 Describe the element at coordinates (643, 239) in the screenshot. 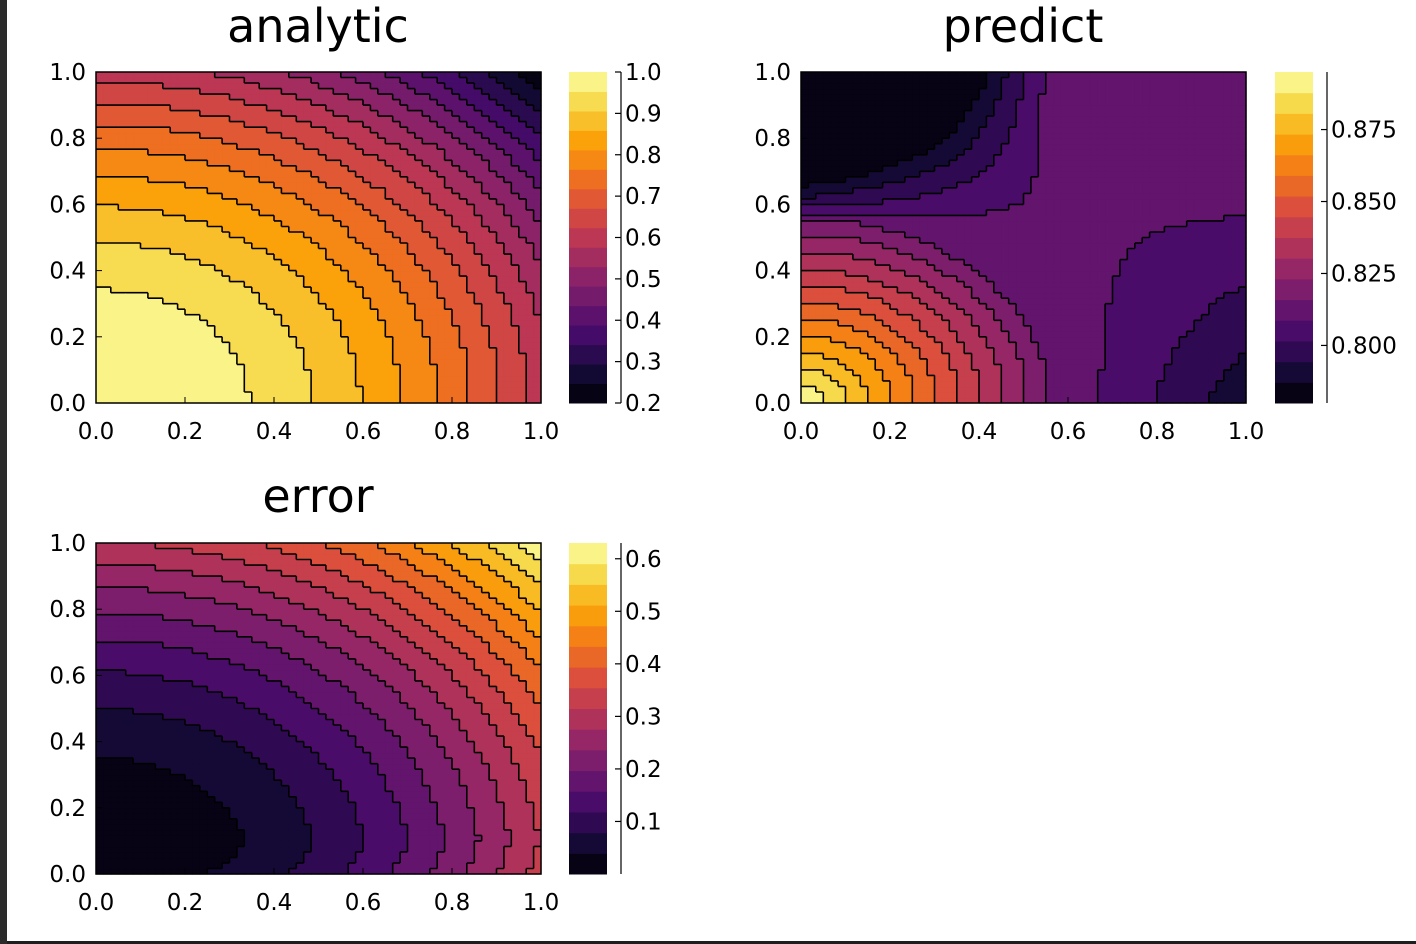

I see `colorbar-tick-label: 0.6` at that location.